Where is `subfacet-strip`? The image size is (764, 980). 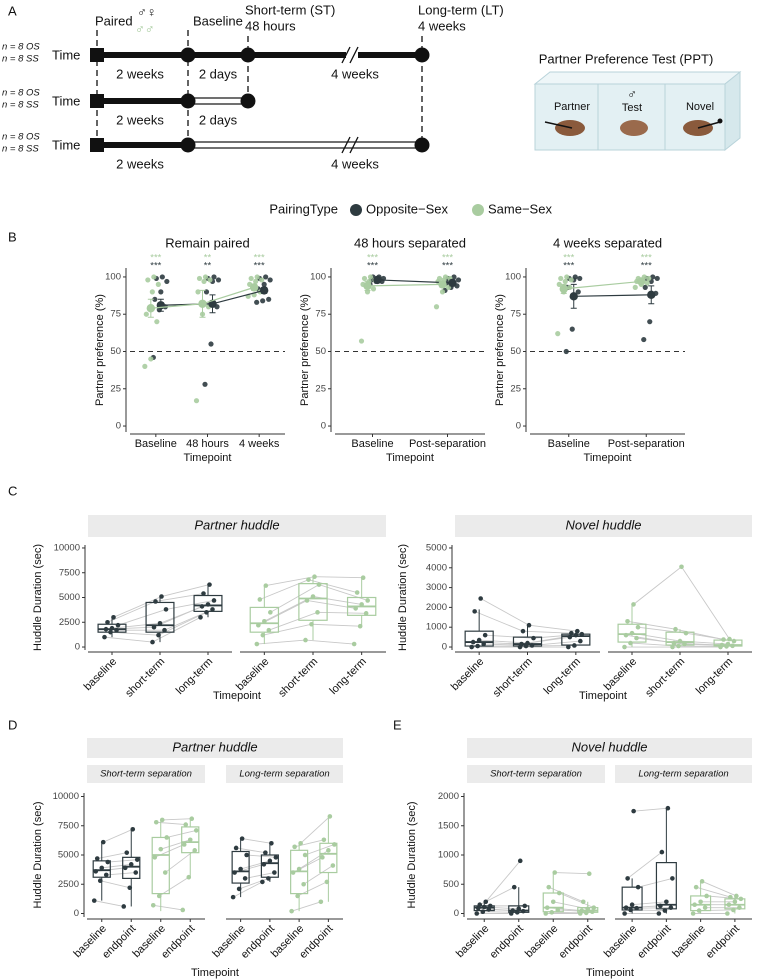 subfacet-strip is located at coordinates (284, 774).